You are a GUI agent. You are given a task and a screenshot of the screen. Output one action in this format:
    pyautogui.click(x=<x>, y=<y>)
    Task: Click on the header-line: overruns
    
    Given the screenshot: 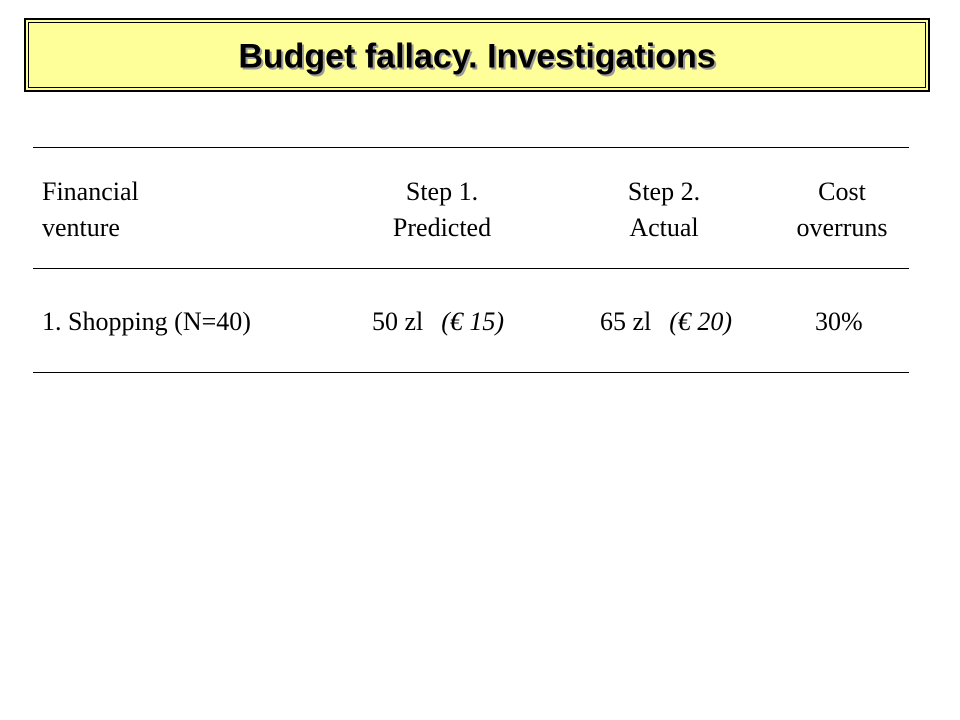 What is the action you would take?
    pyautogui.click(x=842, y=227)
    